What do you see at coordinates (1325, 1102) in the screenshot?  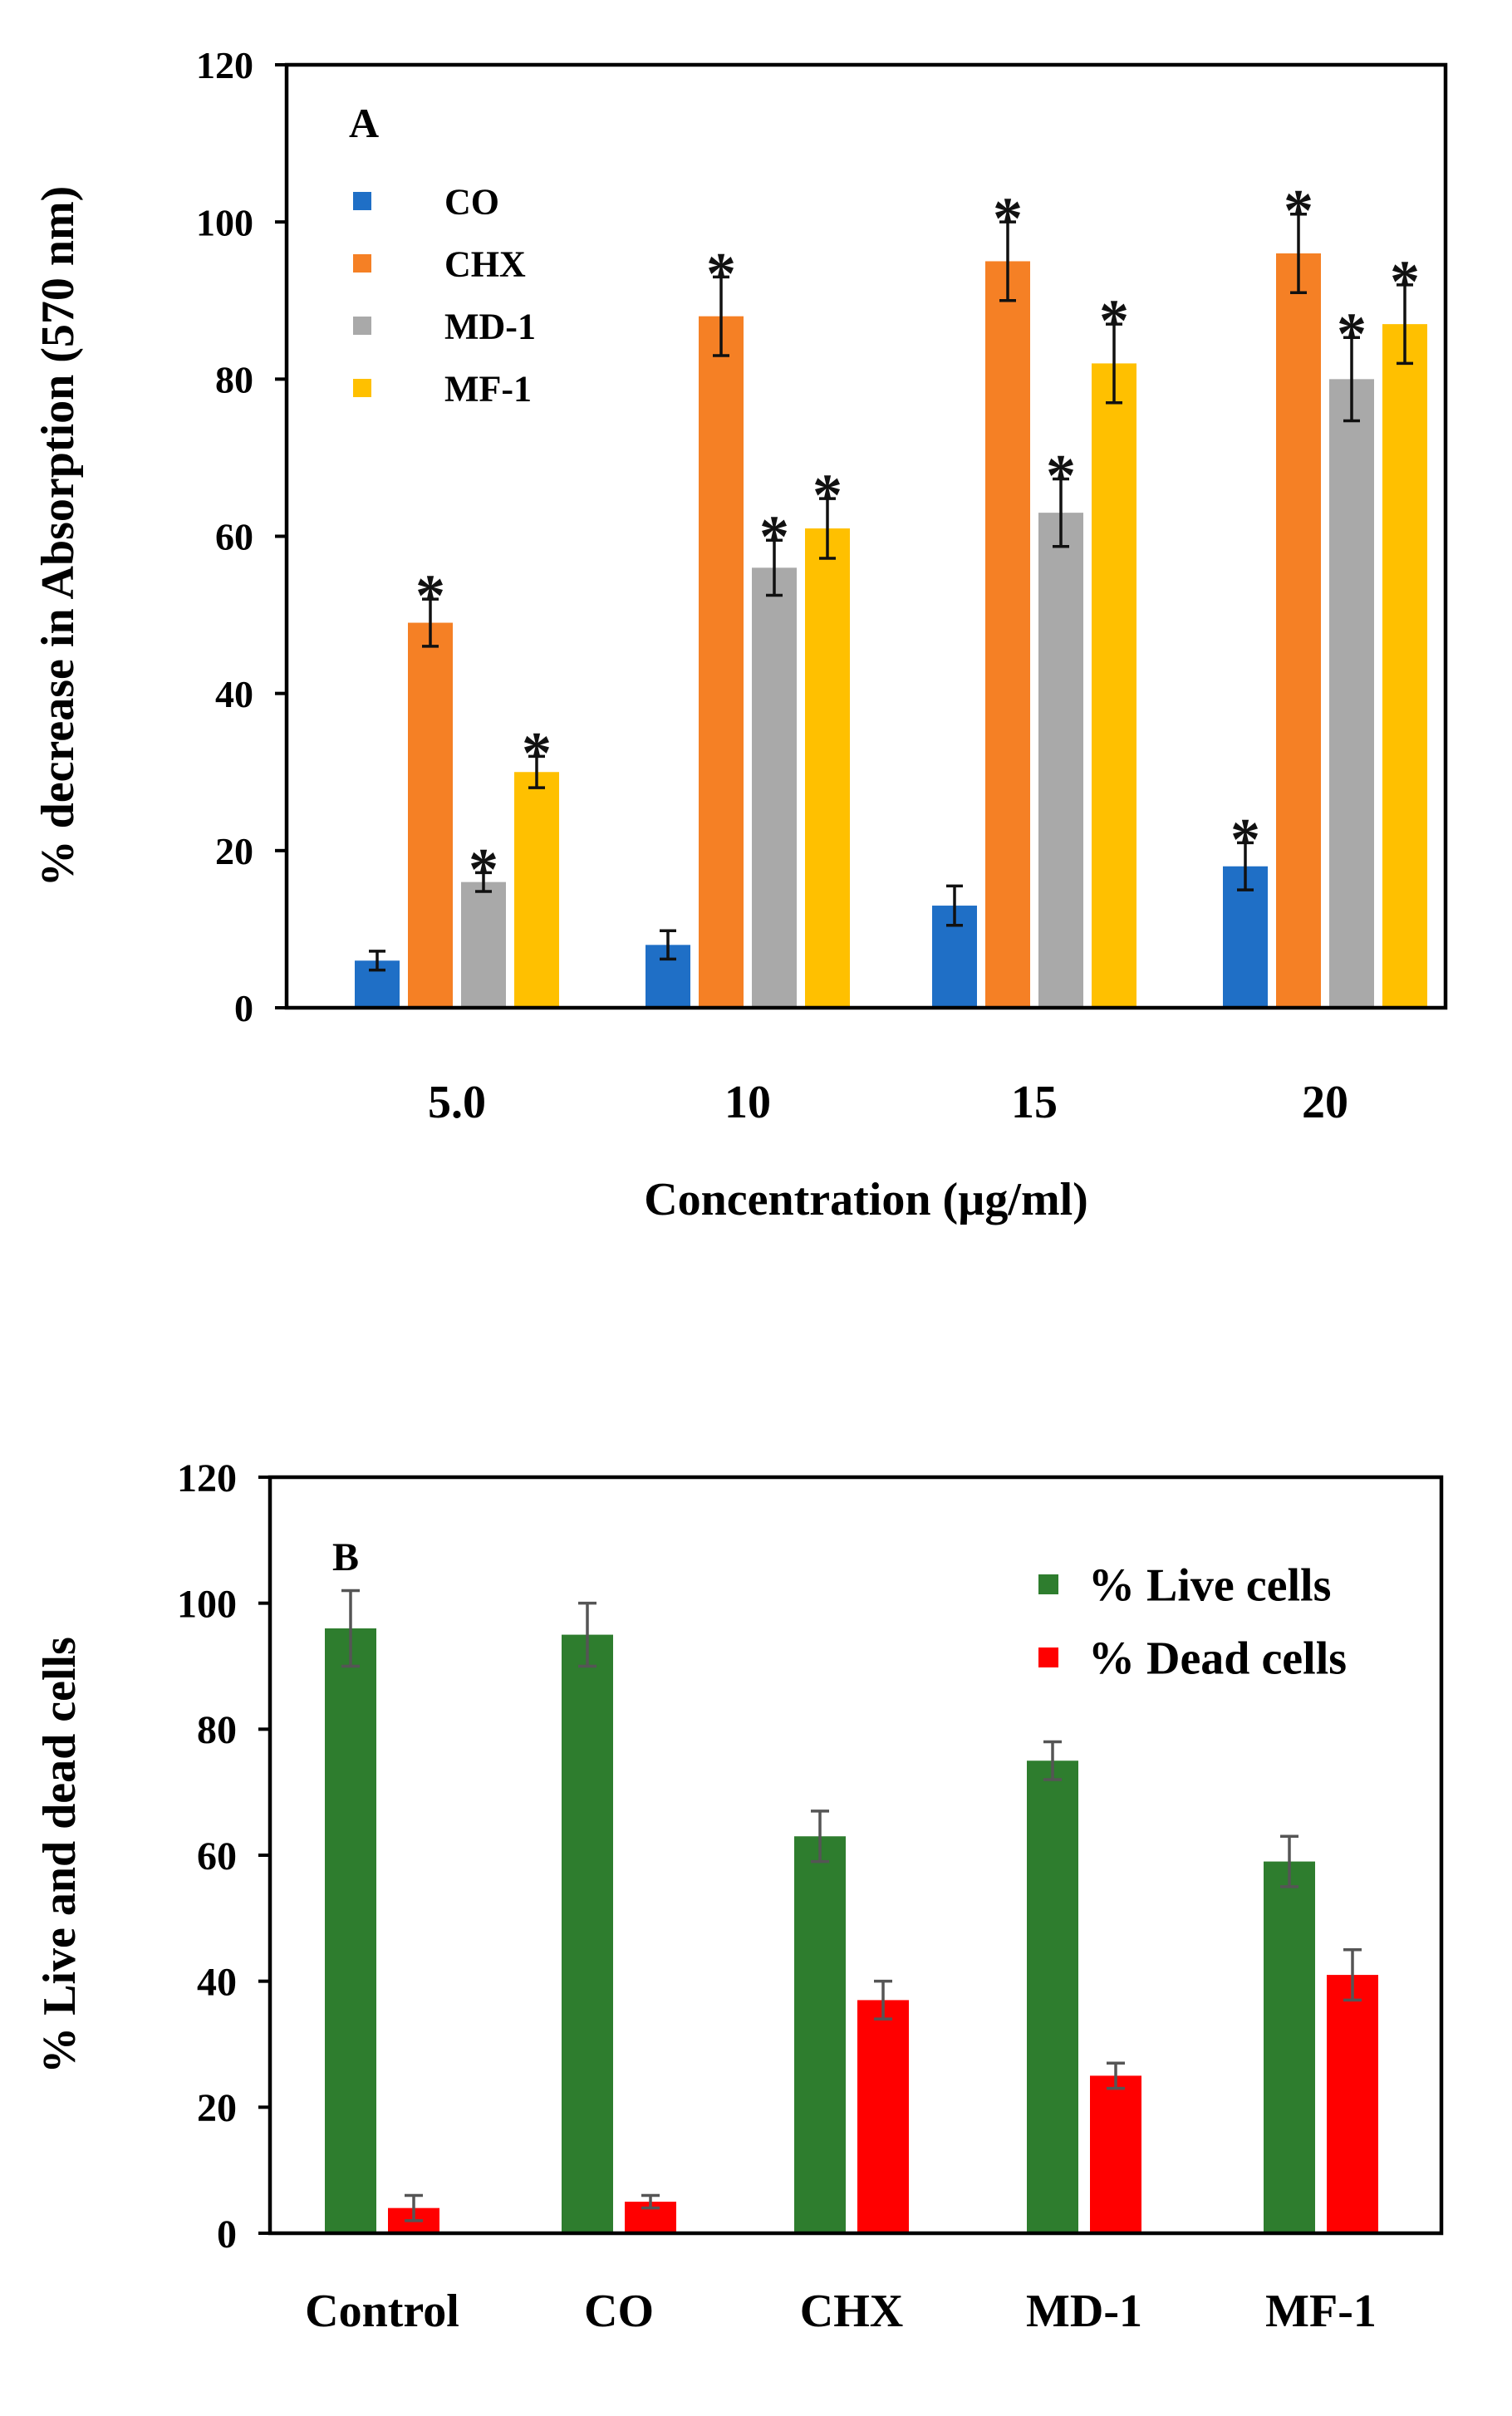 I see `x-tick-label: 20` at bounding box center [1325, 1102].